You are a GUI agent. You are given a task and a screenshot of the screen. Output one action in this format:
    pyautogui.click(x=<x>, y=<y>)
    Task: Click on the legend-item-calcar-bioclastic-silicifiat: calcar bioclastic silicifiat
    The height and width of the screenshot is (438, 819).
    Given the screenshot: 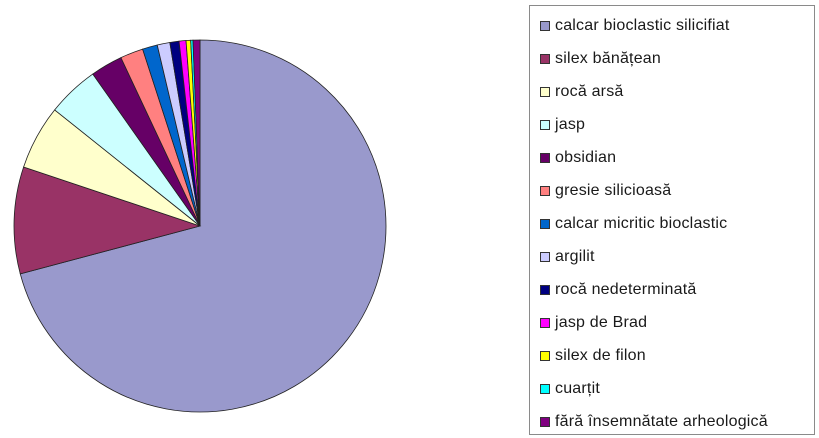 What is the action you would take?
    pyautogui.click(x=635, y=26)
    